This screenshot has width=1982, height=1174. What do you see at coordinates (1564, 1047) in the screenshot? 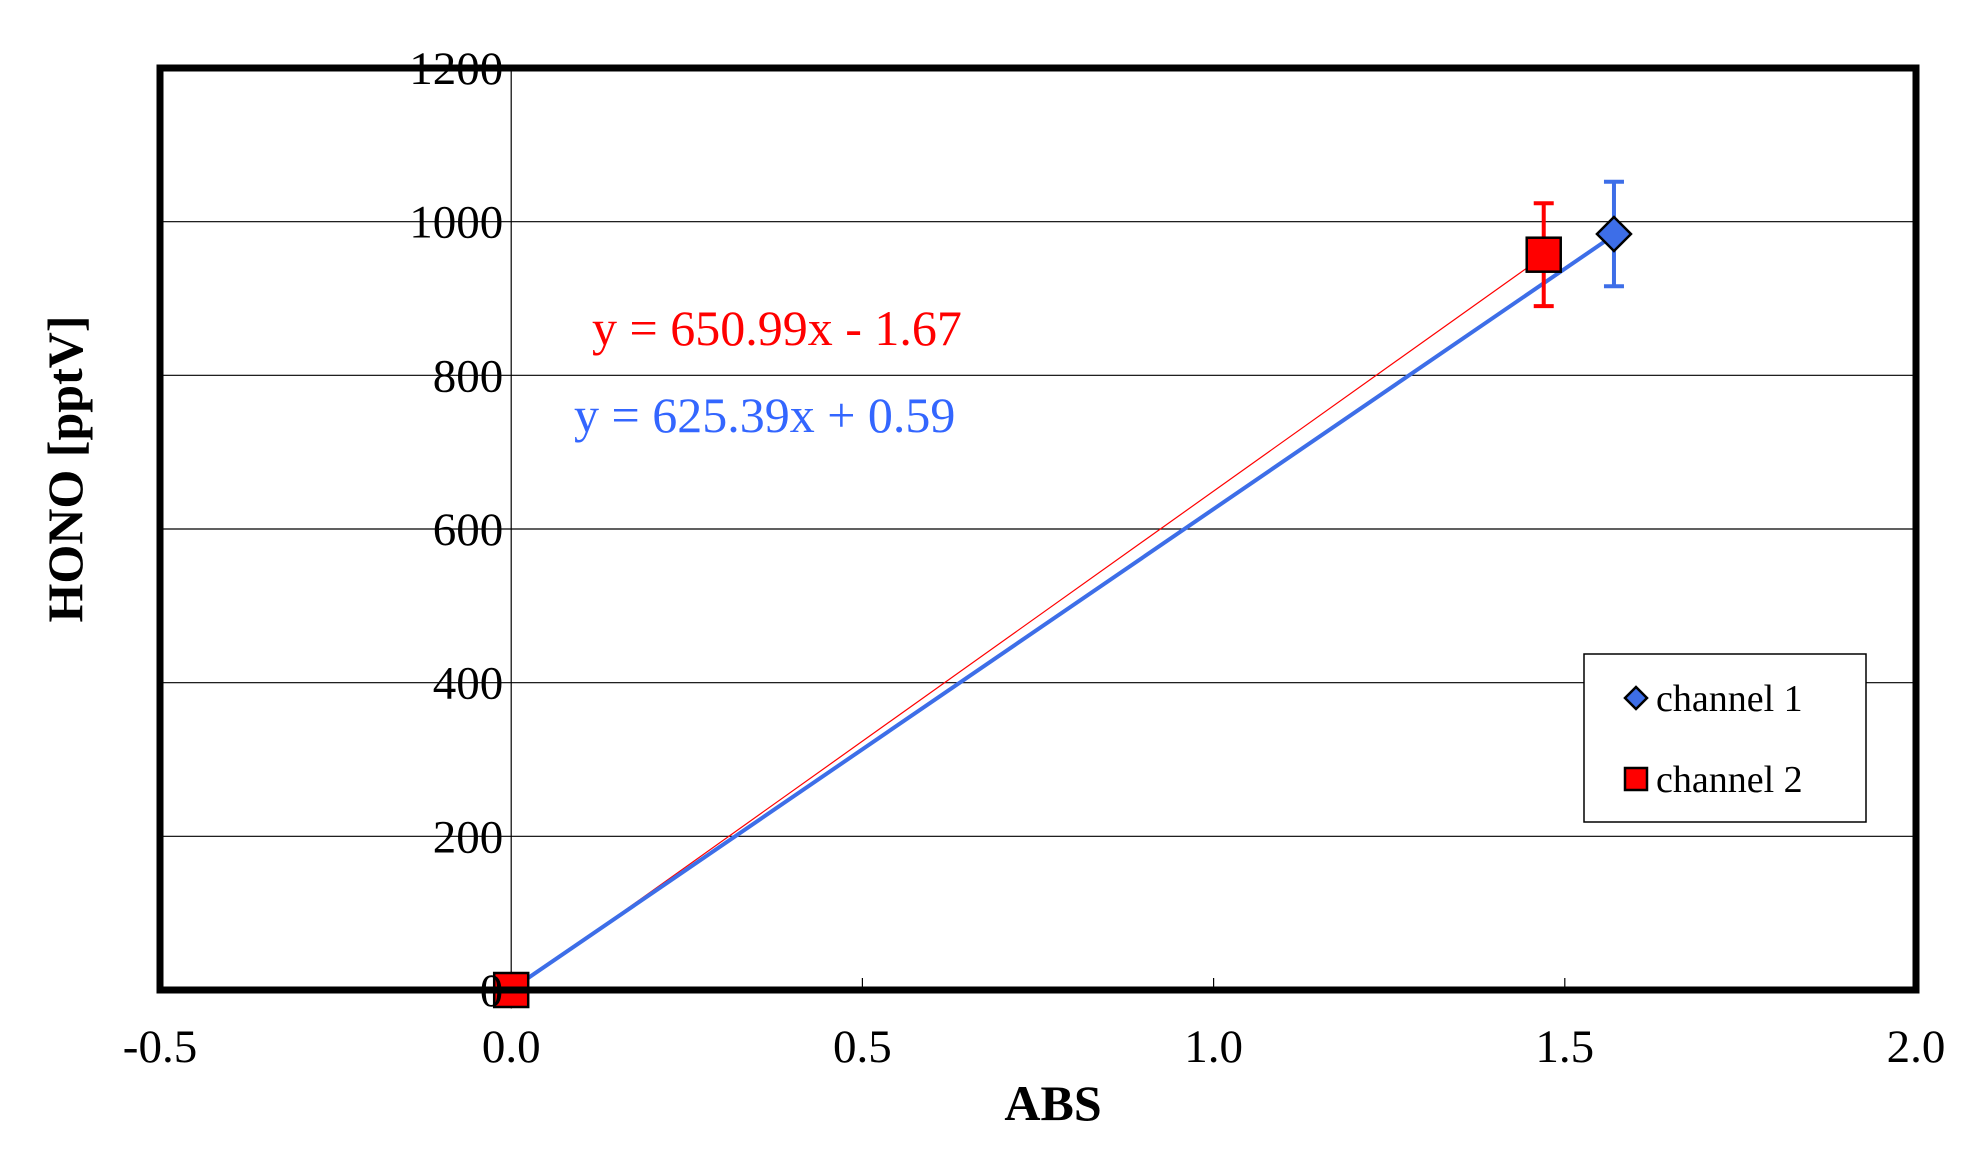
I see `x-tick-label: 1.5` at bounding box center [1564, 1047].